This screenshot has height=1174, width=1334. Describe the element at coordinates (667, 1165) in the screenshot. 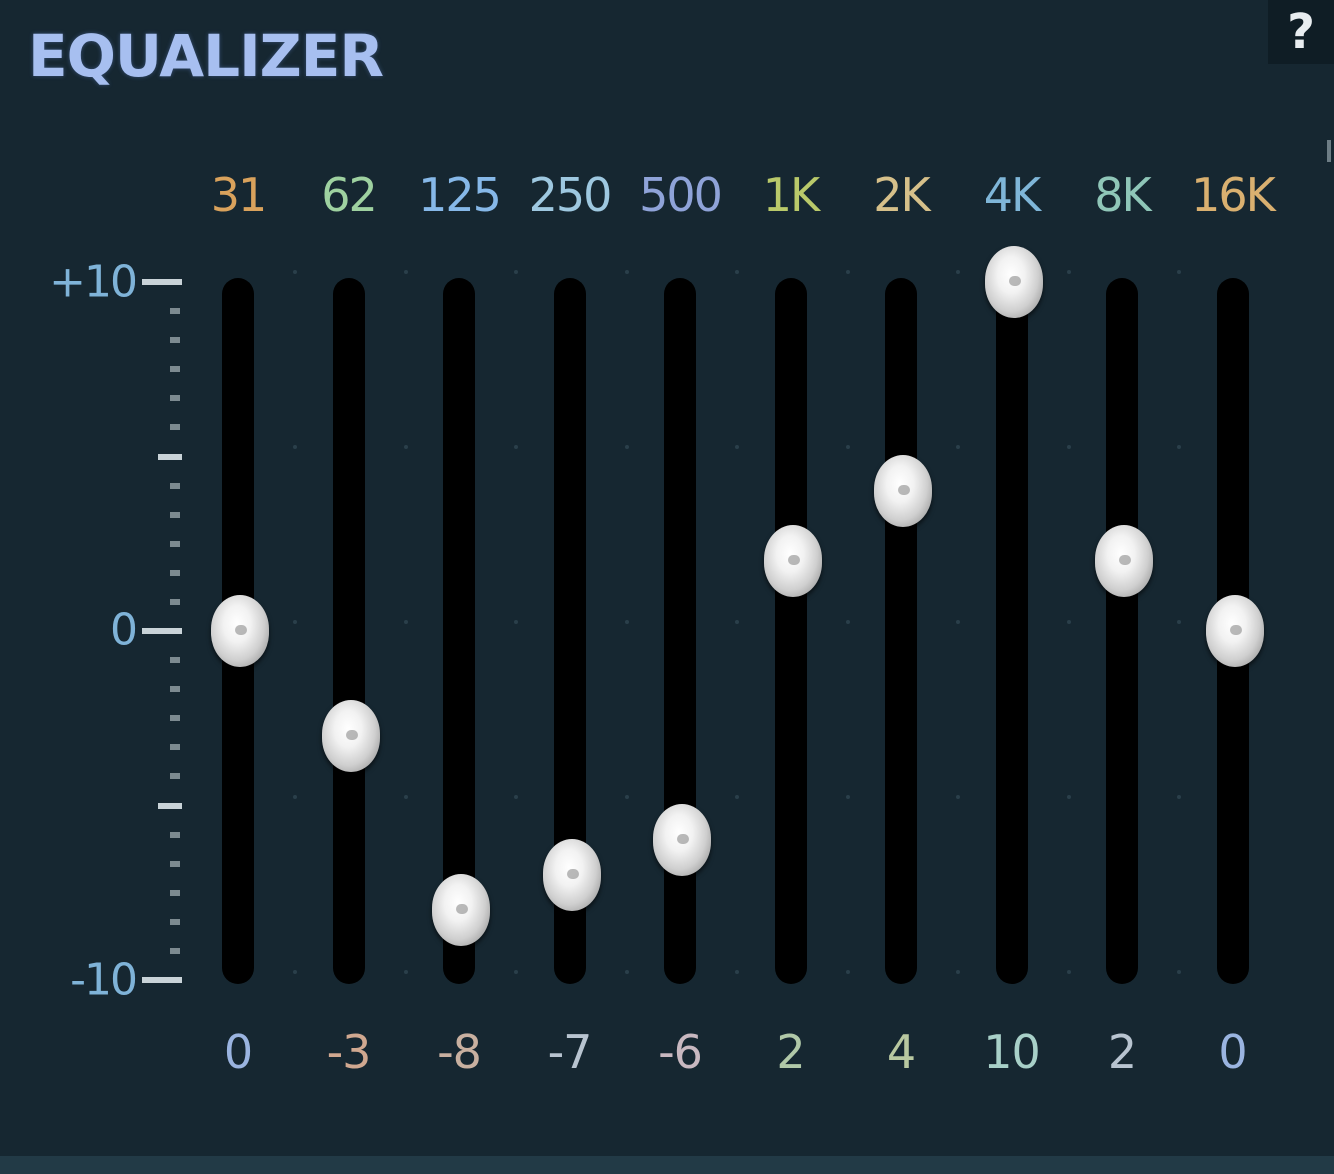

I see `bottom-bar` at that location.